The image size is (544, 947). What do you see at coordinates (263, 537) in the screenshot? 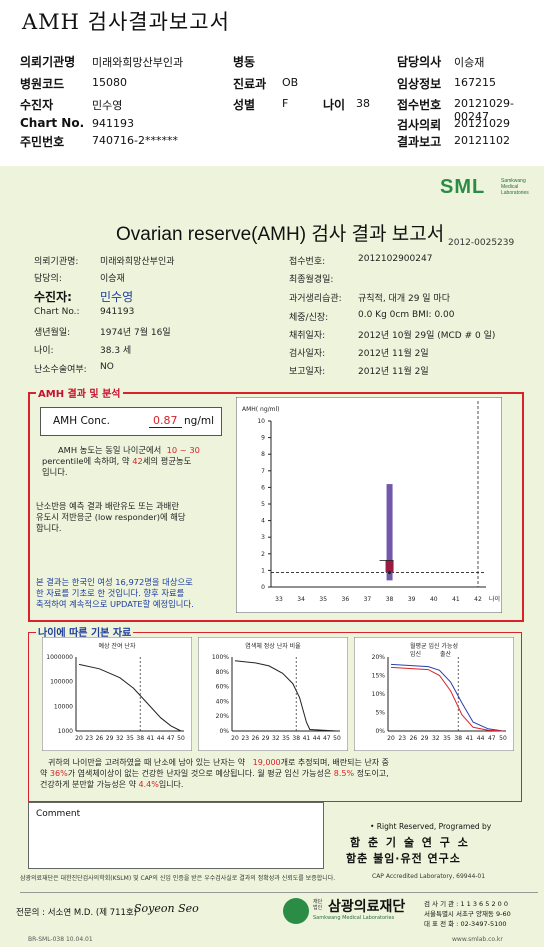
I see `y-tick-label: 3` at bounding box center [263, 537].